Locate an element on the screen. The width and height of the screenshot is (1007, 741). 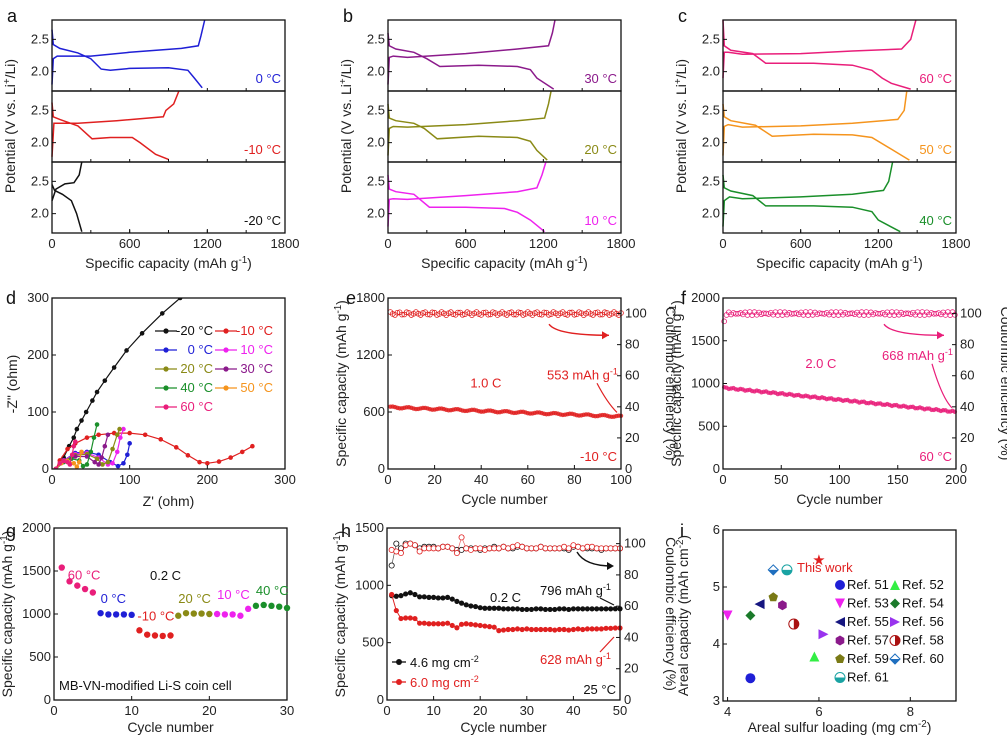
panel-label: a is located at coordinates (12, 16).